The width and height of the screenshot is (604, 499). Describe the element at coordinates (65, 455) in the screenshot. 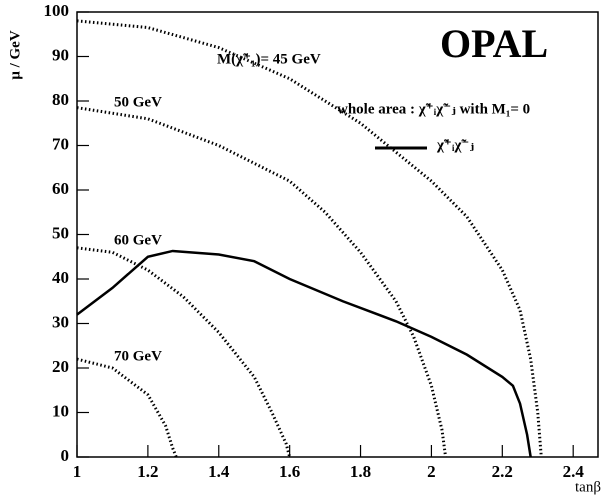

I see `y-tick-label: 0` at that location.